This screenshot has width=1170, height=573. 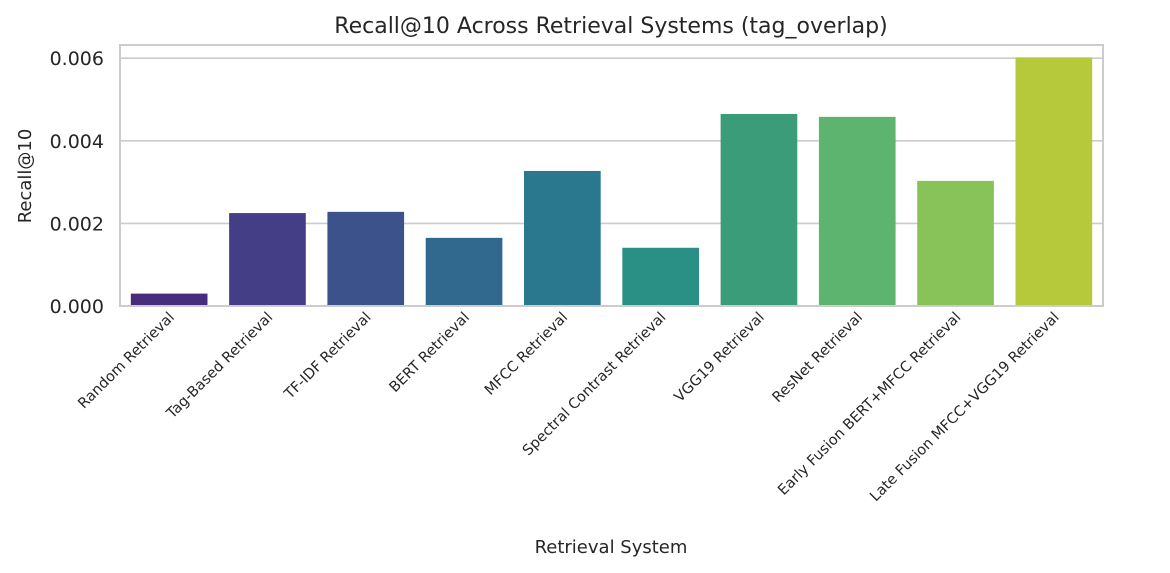 What do you see at coordinates (720, 358) in the screenshot?
I see `x-tick-label: VGG19 Retrieval` at bounding box center [720, 358].